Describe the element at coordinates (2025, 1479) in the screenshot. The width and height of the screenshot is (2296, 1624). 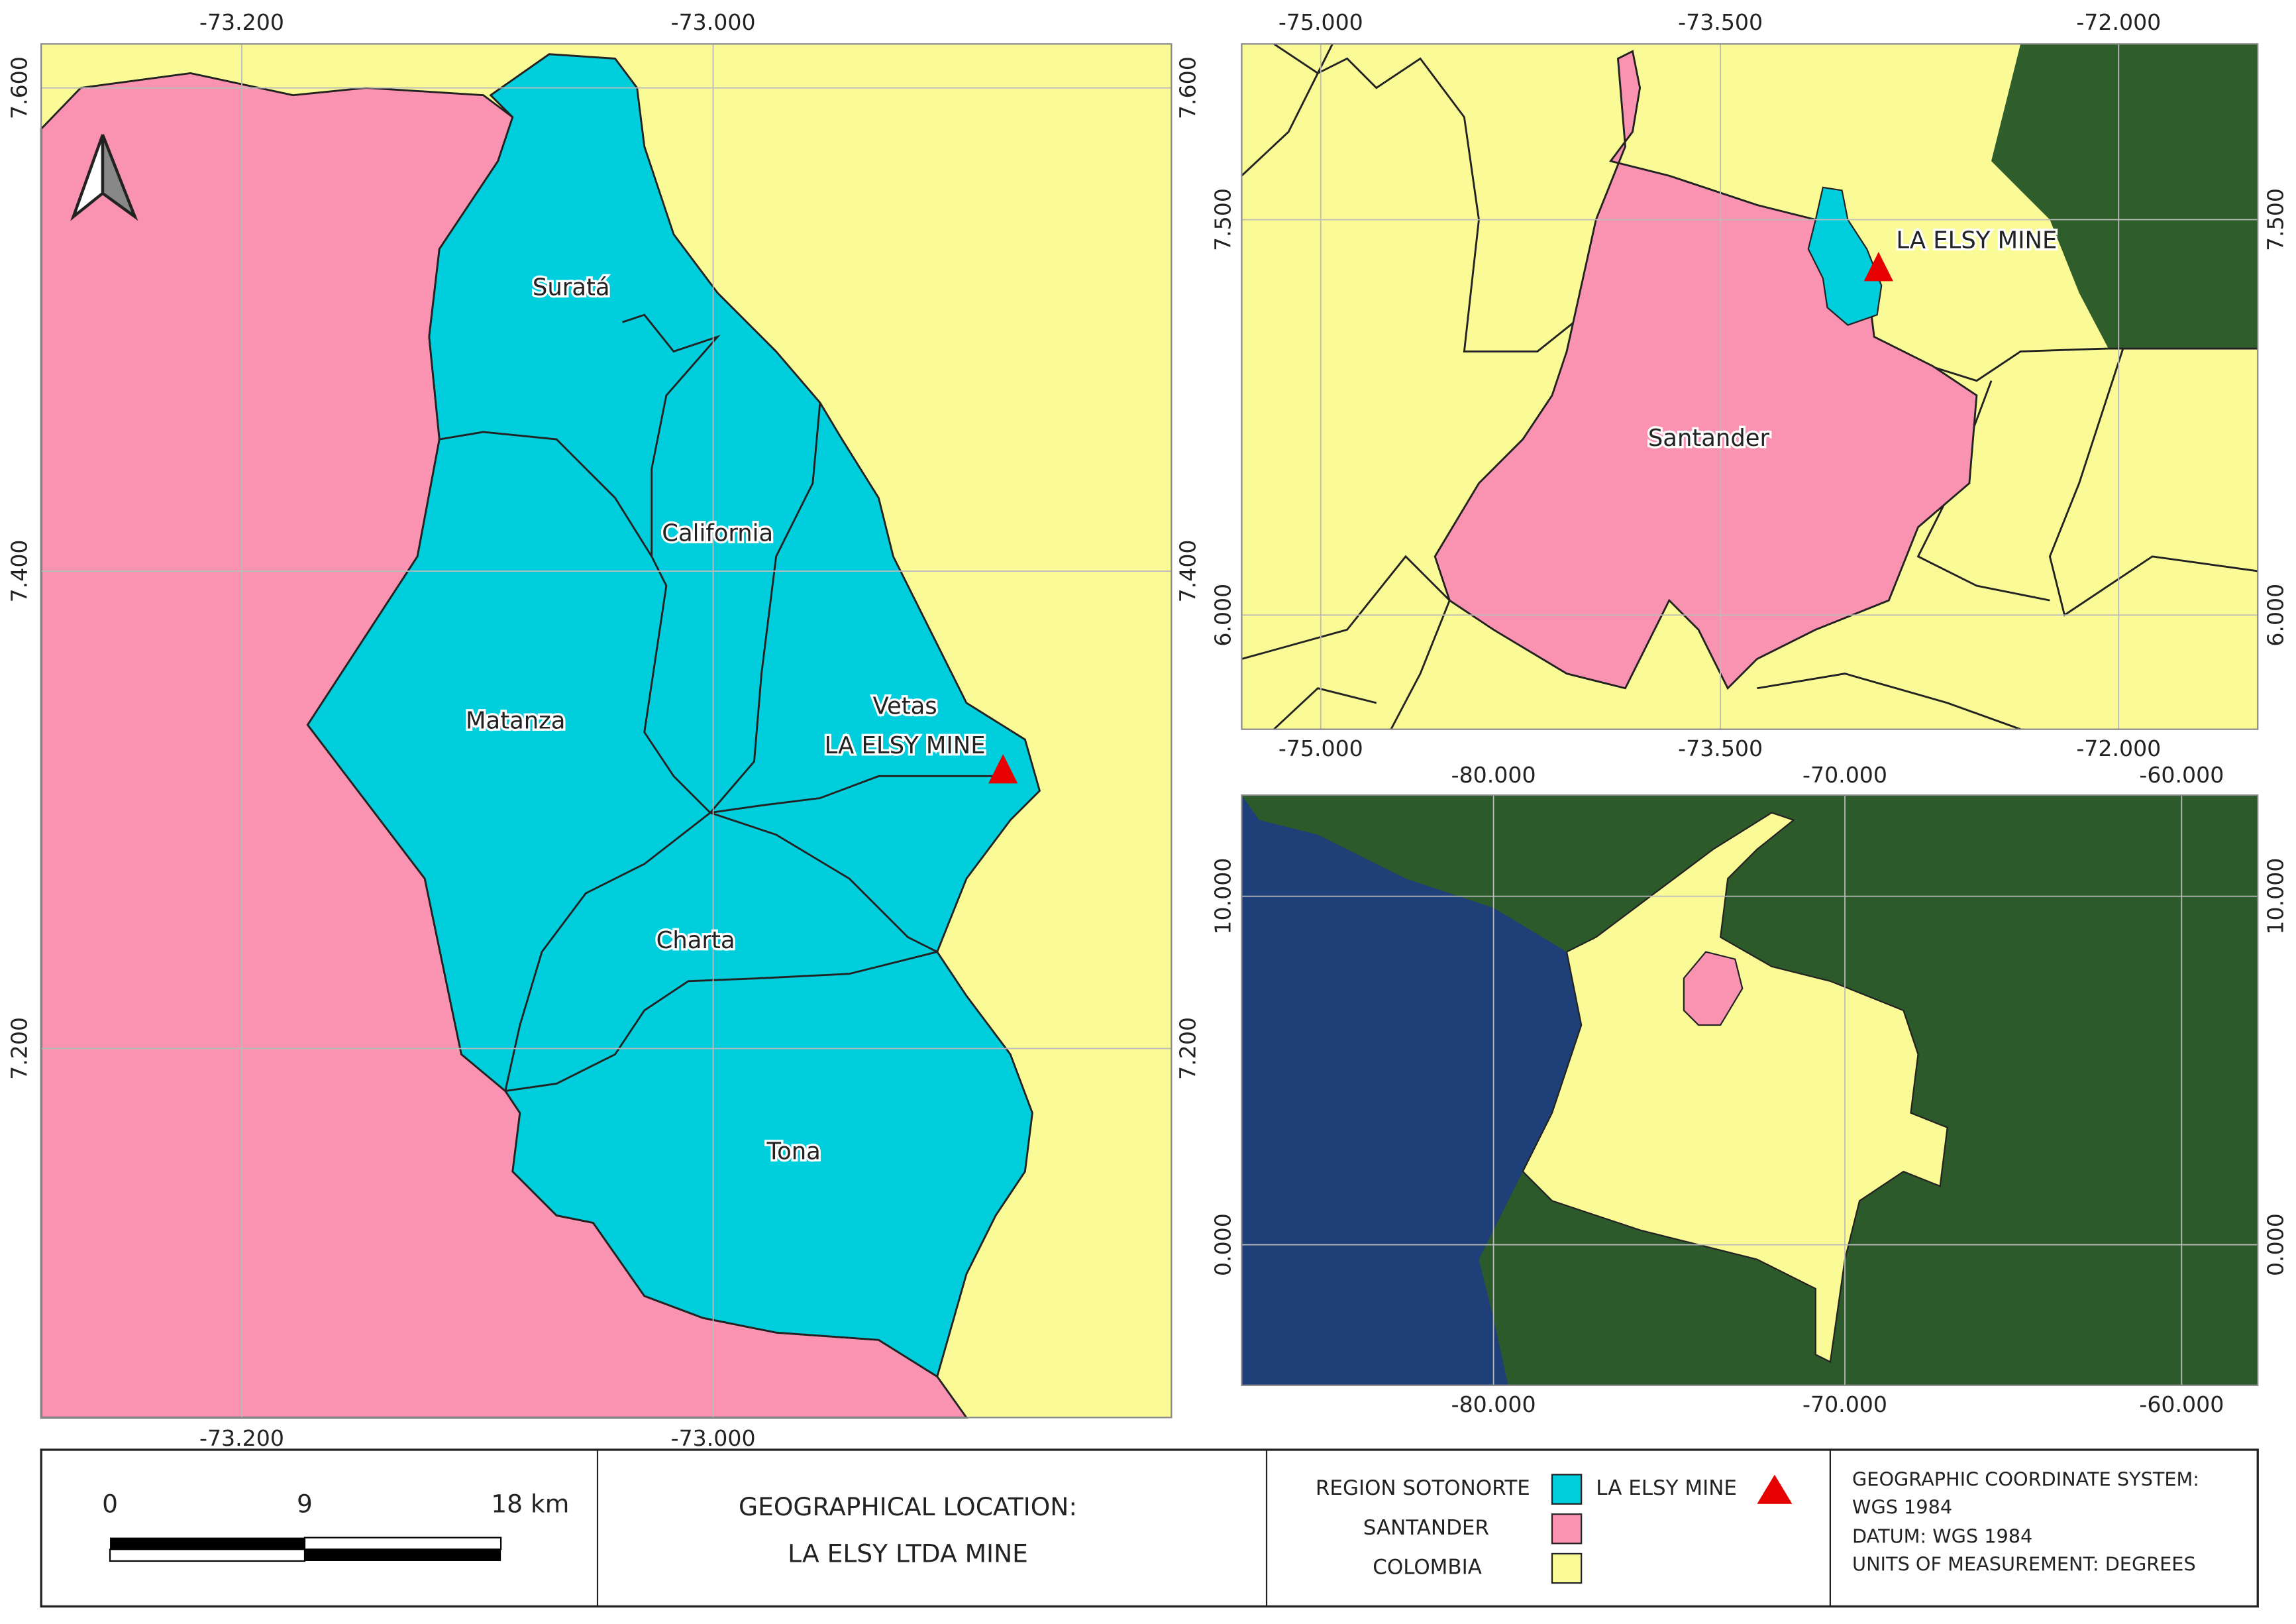
I see `info-line: GEOGRAPHIC COORDINATE SYSTEM:` at that location.